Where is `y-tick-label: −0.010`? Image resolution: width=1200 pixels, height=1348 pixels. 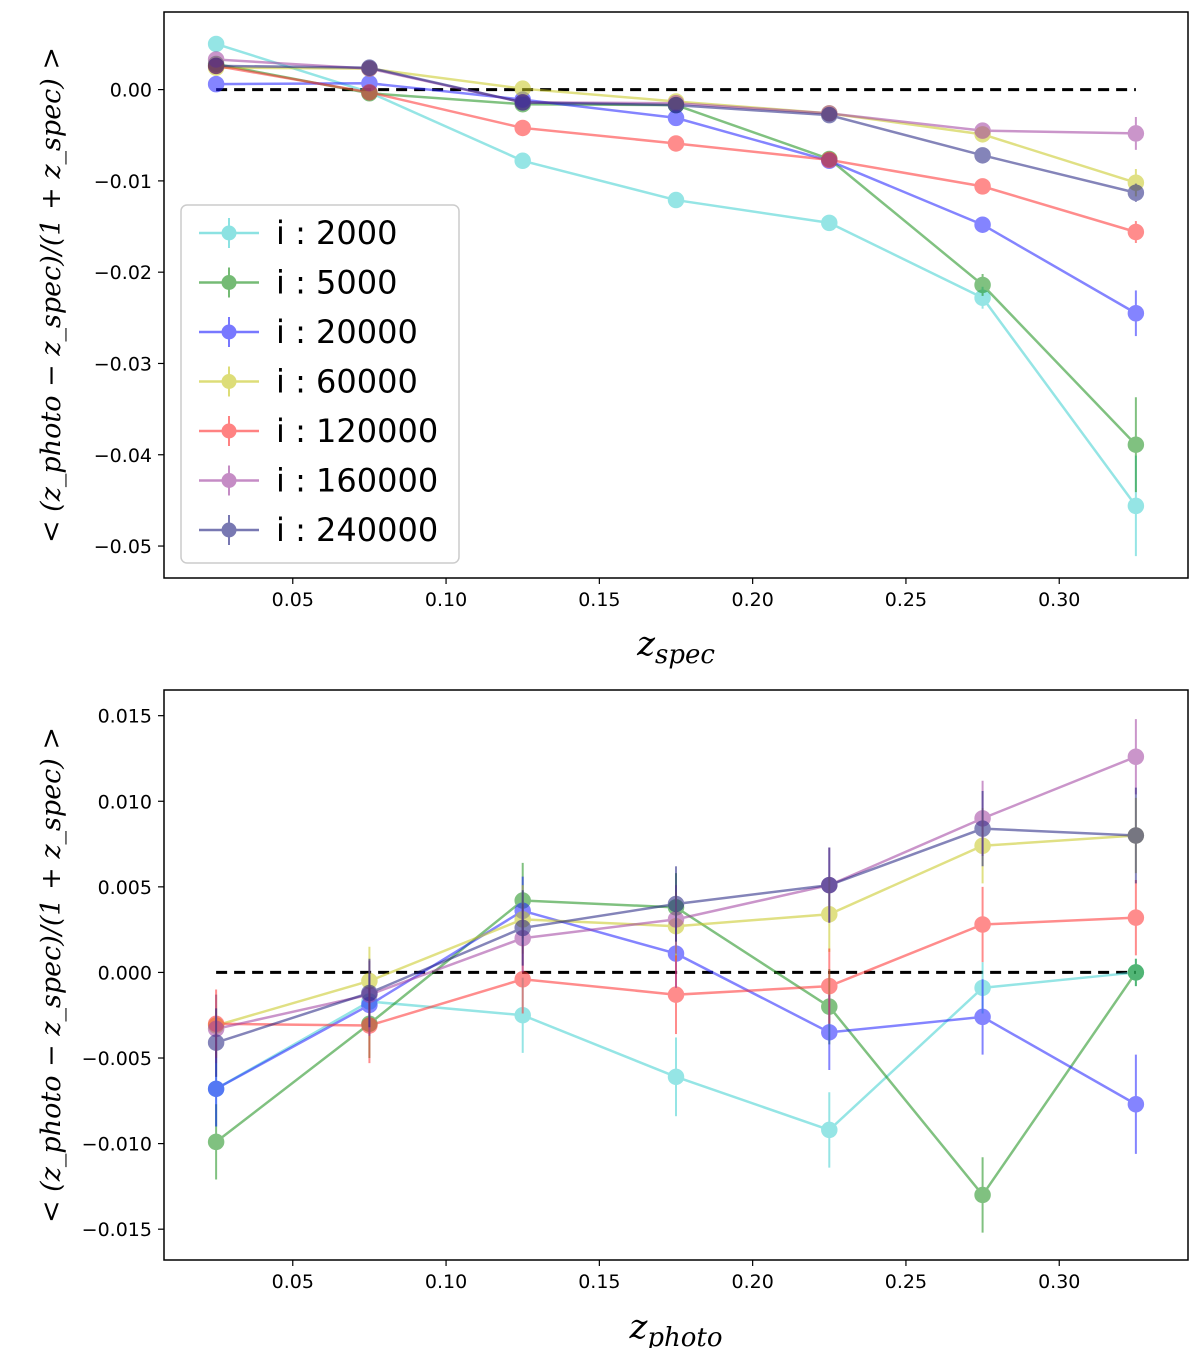
y-tick-label: −0.010 is located at coordinates (117, 1145).